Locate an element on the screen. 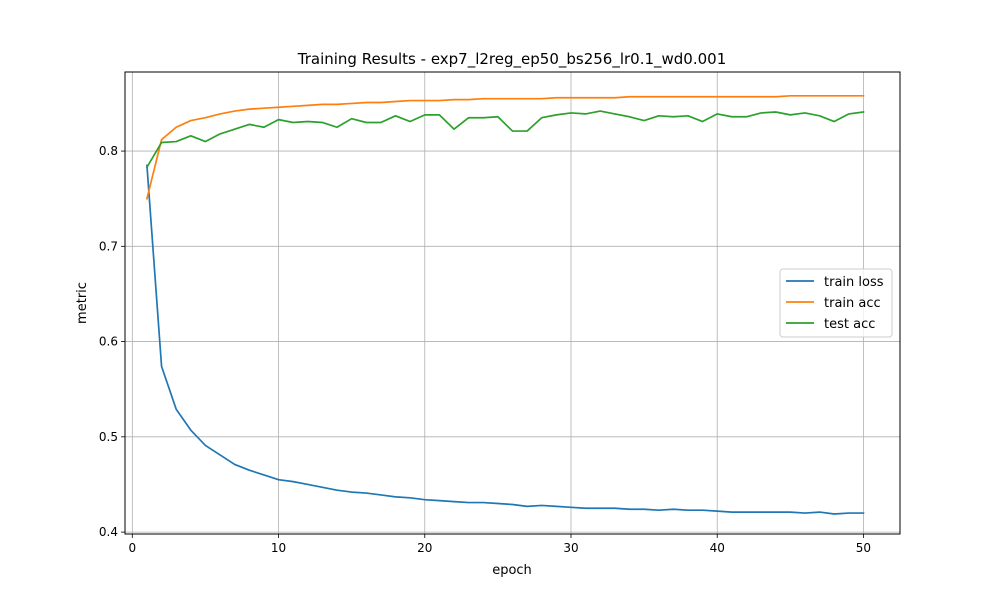  legend-box is located at coordinates (836, 303).